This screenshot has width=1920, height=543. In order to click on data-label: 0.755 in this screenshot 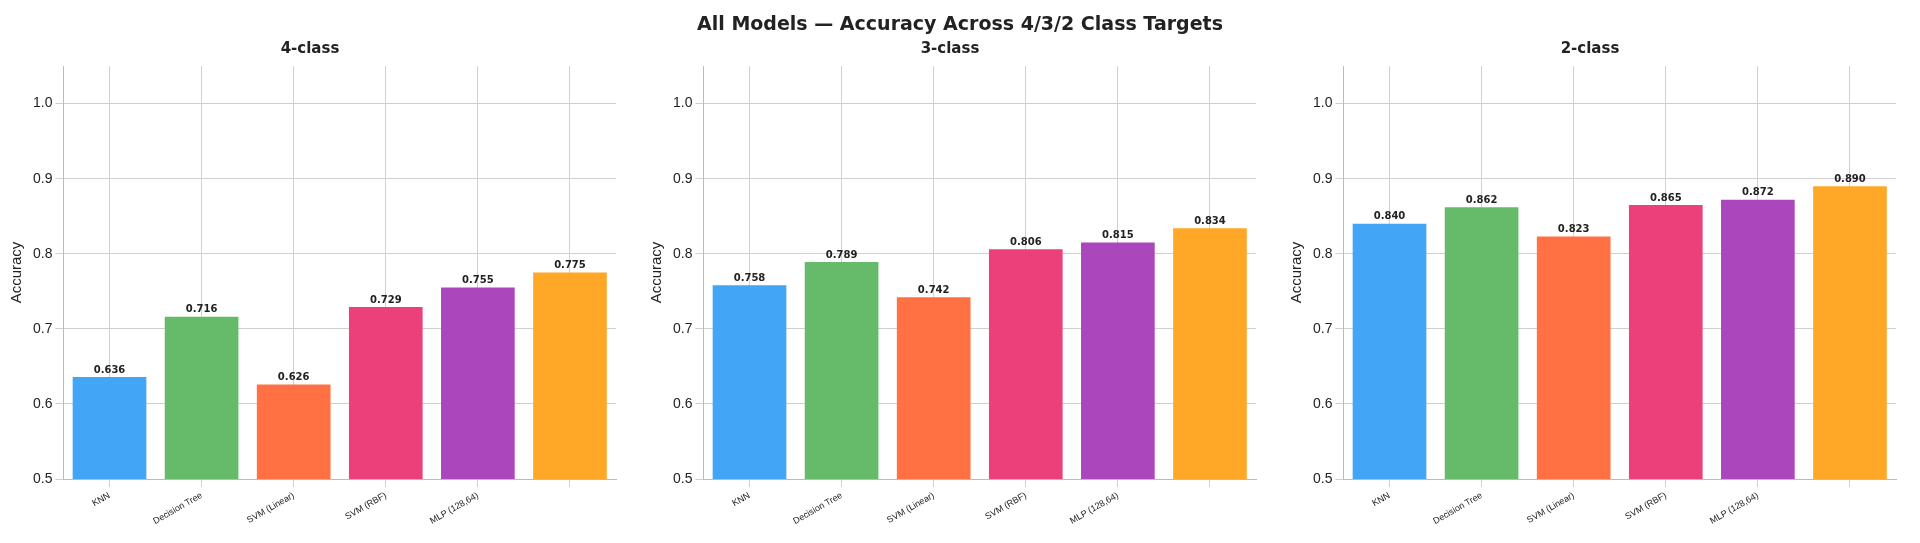, I will do `click(478, 280)`.